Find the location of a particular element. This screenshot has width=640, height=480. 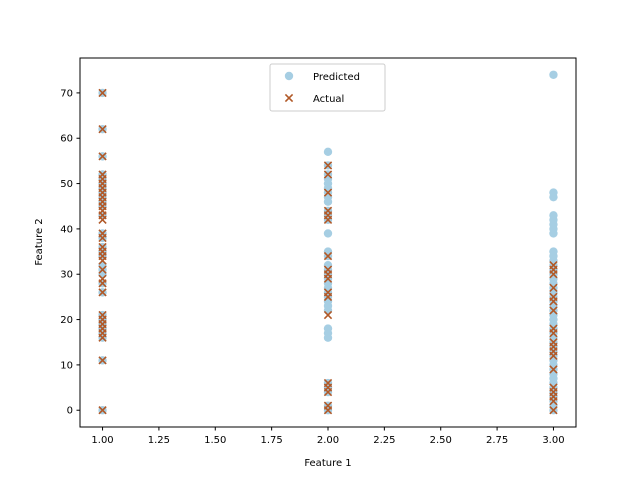

legend-actual-x is located at coordinates (289, 98).